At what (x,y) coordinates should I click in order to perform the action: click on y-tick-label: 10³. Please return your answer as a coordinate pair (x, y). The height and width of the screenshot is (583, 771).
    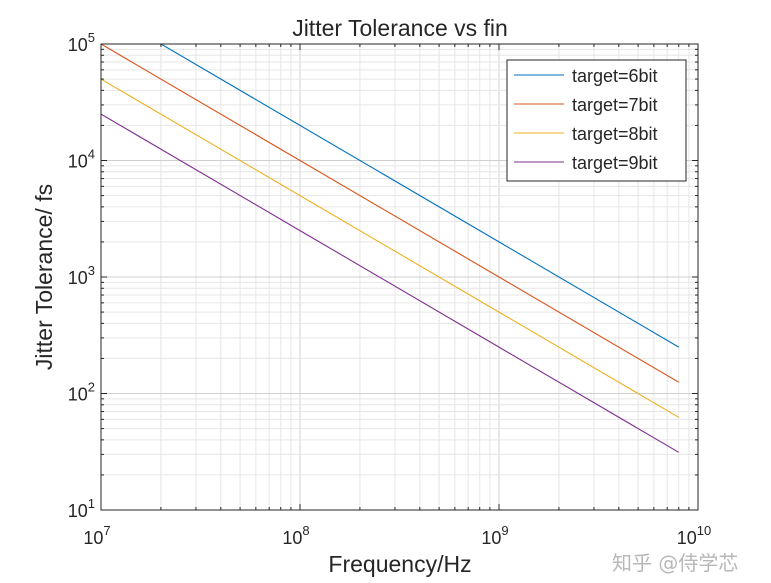
    Looking at the image, I should click on (81, 275).